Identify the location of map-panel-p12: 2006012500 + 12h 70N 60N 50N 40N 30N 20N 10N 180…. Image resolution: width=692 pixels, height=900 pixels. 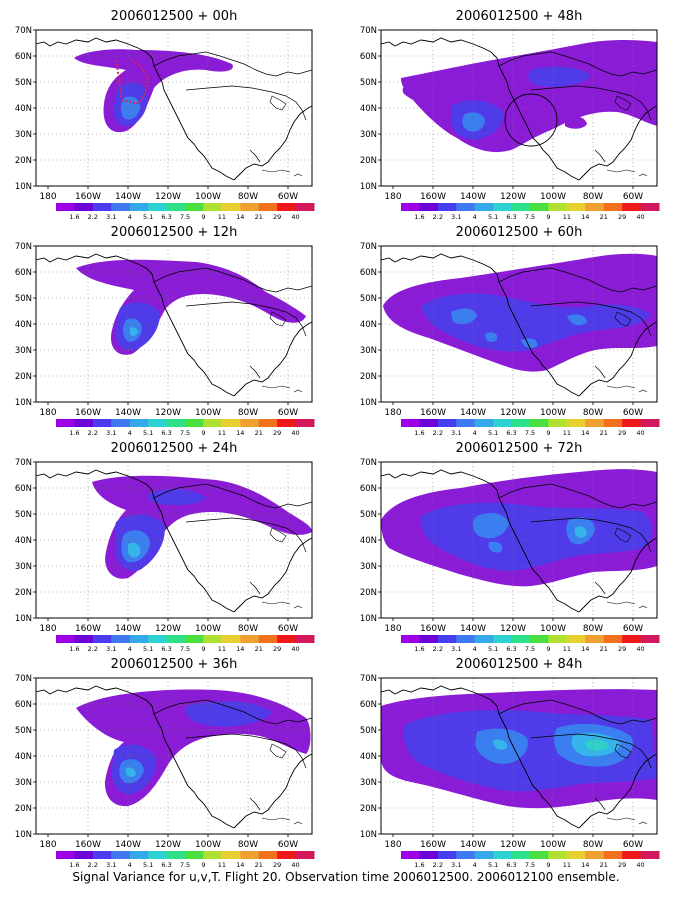
(165, 331).